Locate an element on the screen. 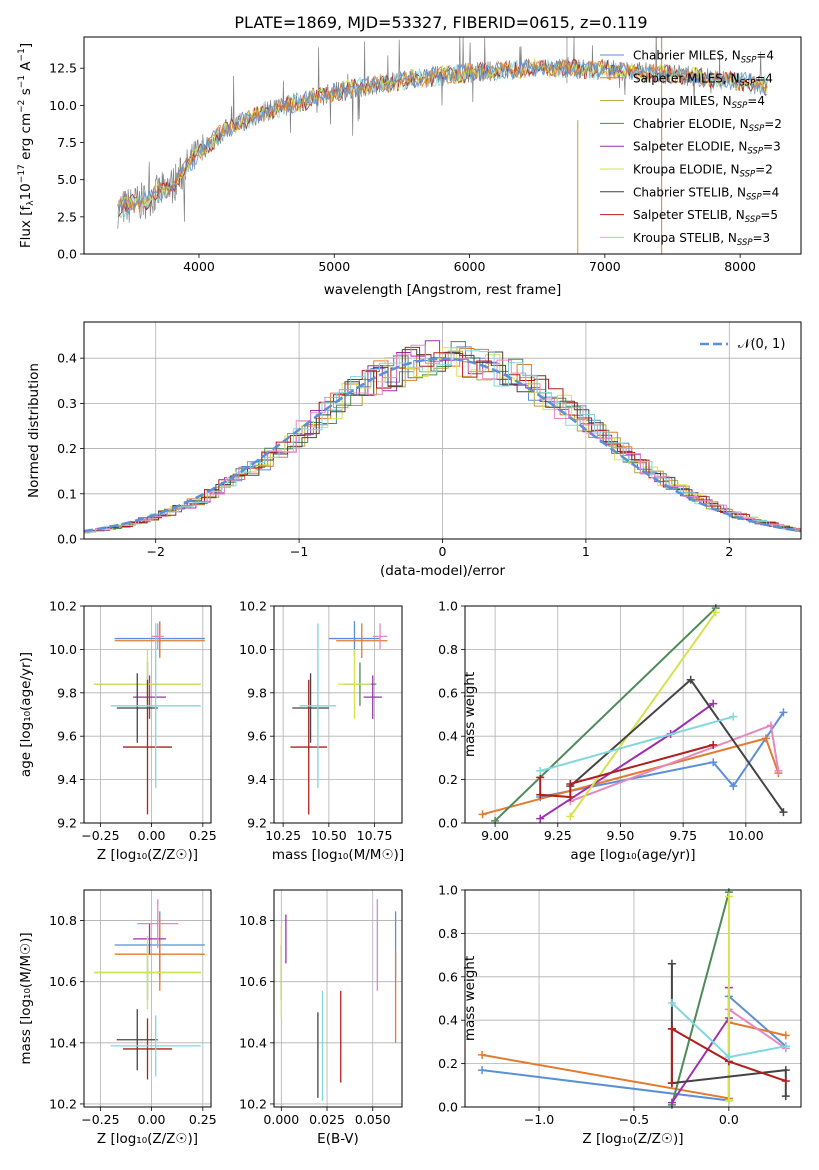  tick-label-y: 9.4 is located at coordinates (67, 779).